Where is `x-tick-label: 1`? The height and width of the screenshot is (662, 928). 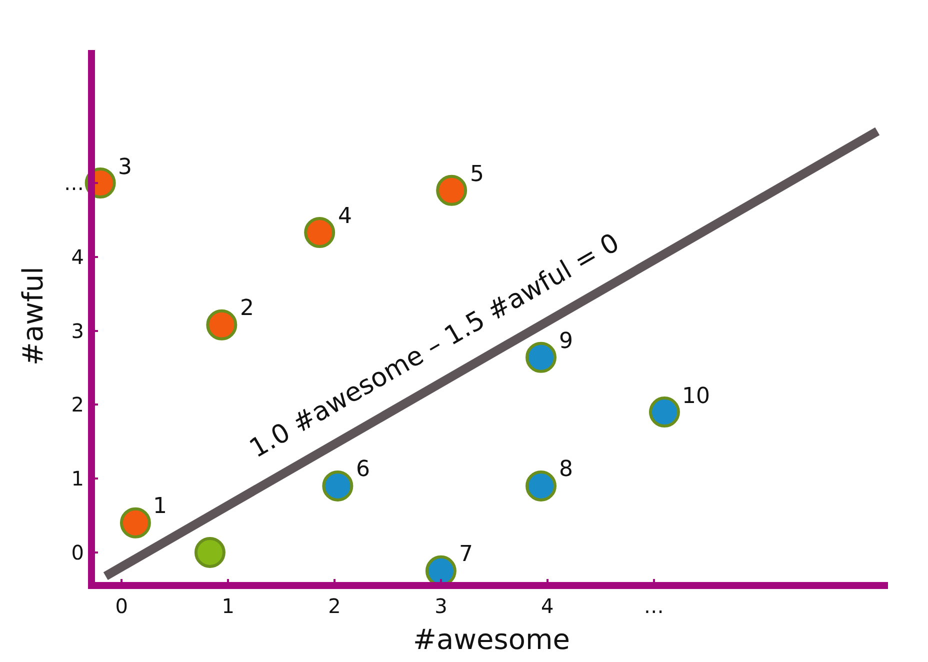 x-tick-label: 1 is located at coordinates (228, 606).